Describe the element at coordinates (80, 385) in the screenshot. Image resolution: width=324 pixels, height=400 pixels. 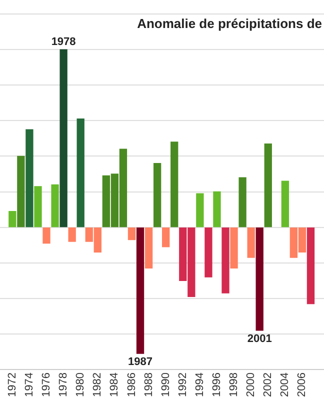
I see `x-tick-label: 1980` at that location.